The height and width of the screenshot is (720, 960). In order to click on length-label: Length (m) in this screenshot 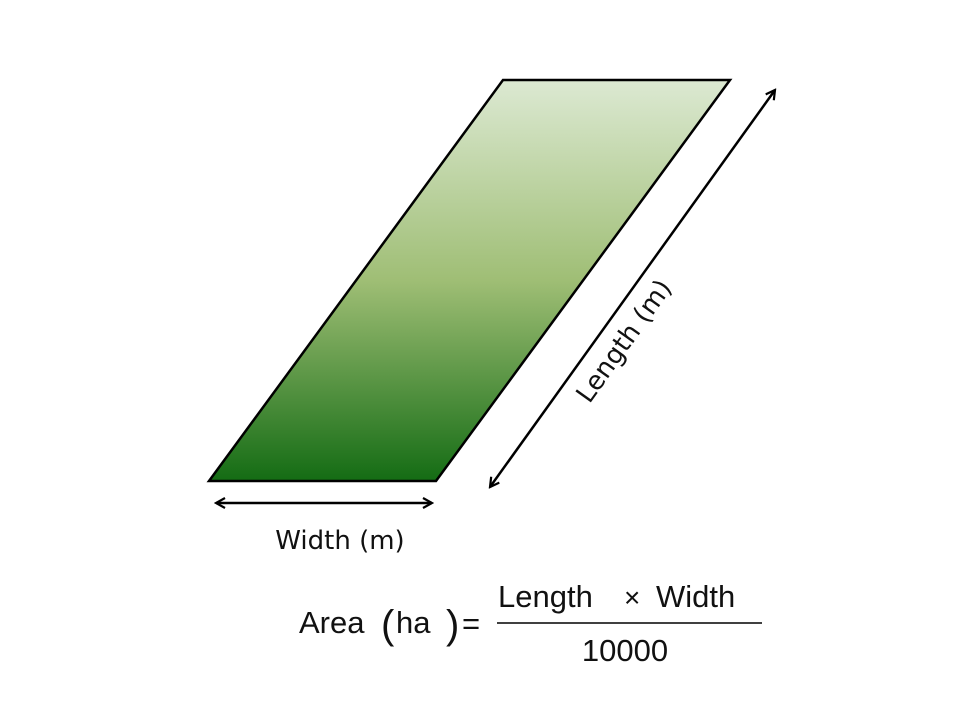, I will do `click(625, 341)`.